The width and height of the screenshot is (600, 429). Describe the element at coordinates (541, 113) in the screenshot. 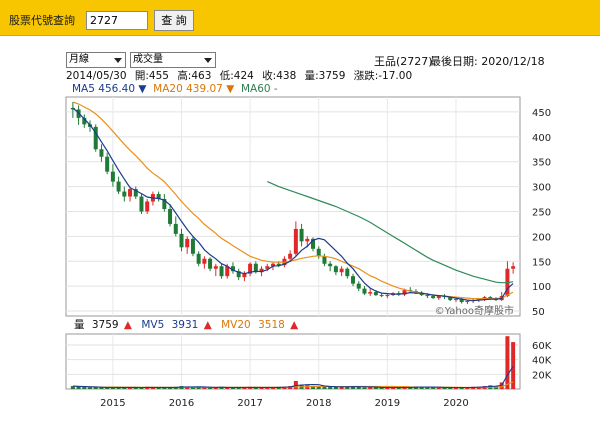

I see `price-tick-label: 450` at that location.